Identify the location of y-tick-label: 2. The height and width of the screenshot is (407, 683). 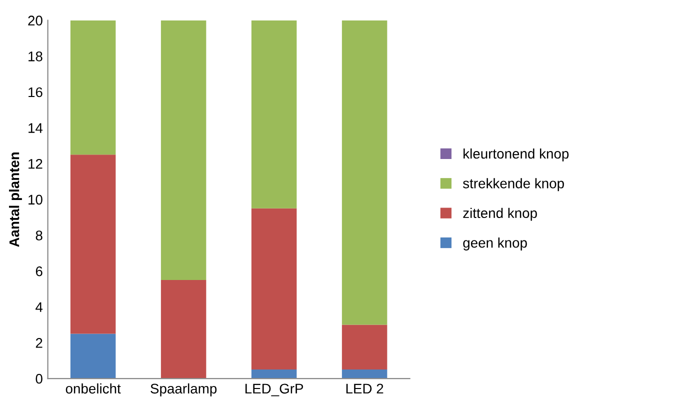
(39, 343).